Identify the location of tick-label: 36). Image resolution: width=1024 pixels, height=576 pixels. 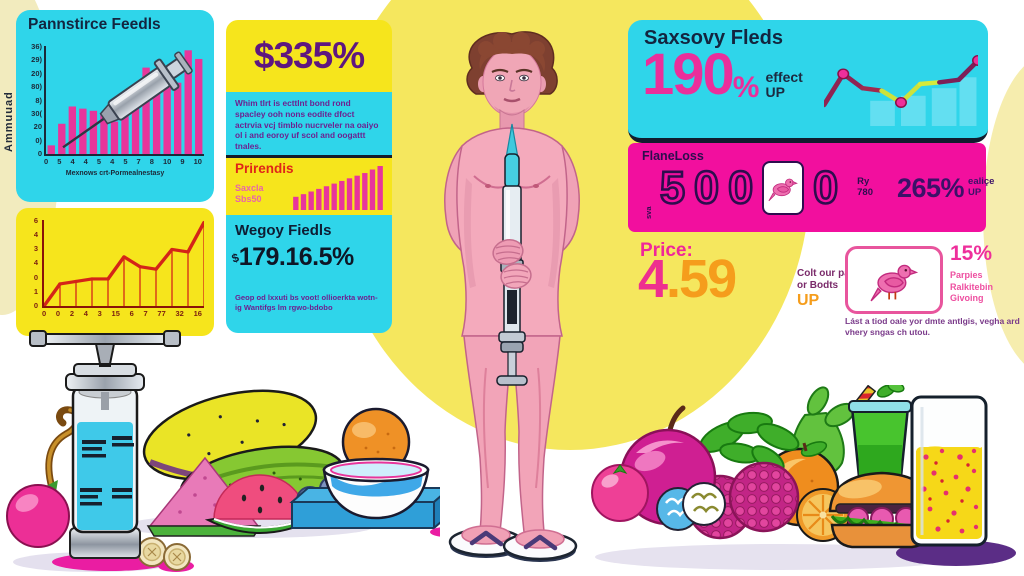
(36, 46).